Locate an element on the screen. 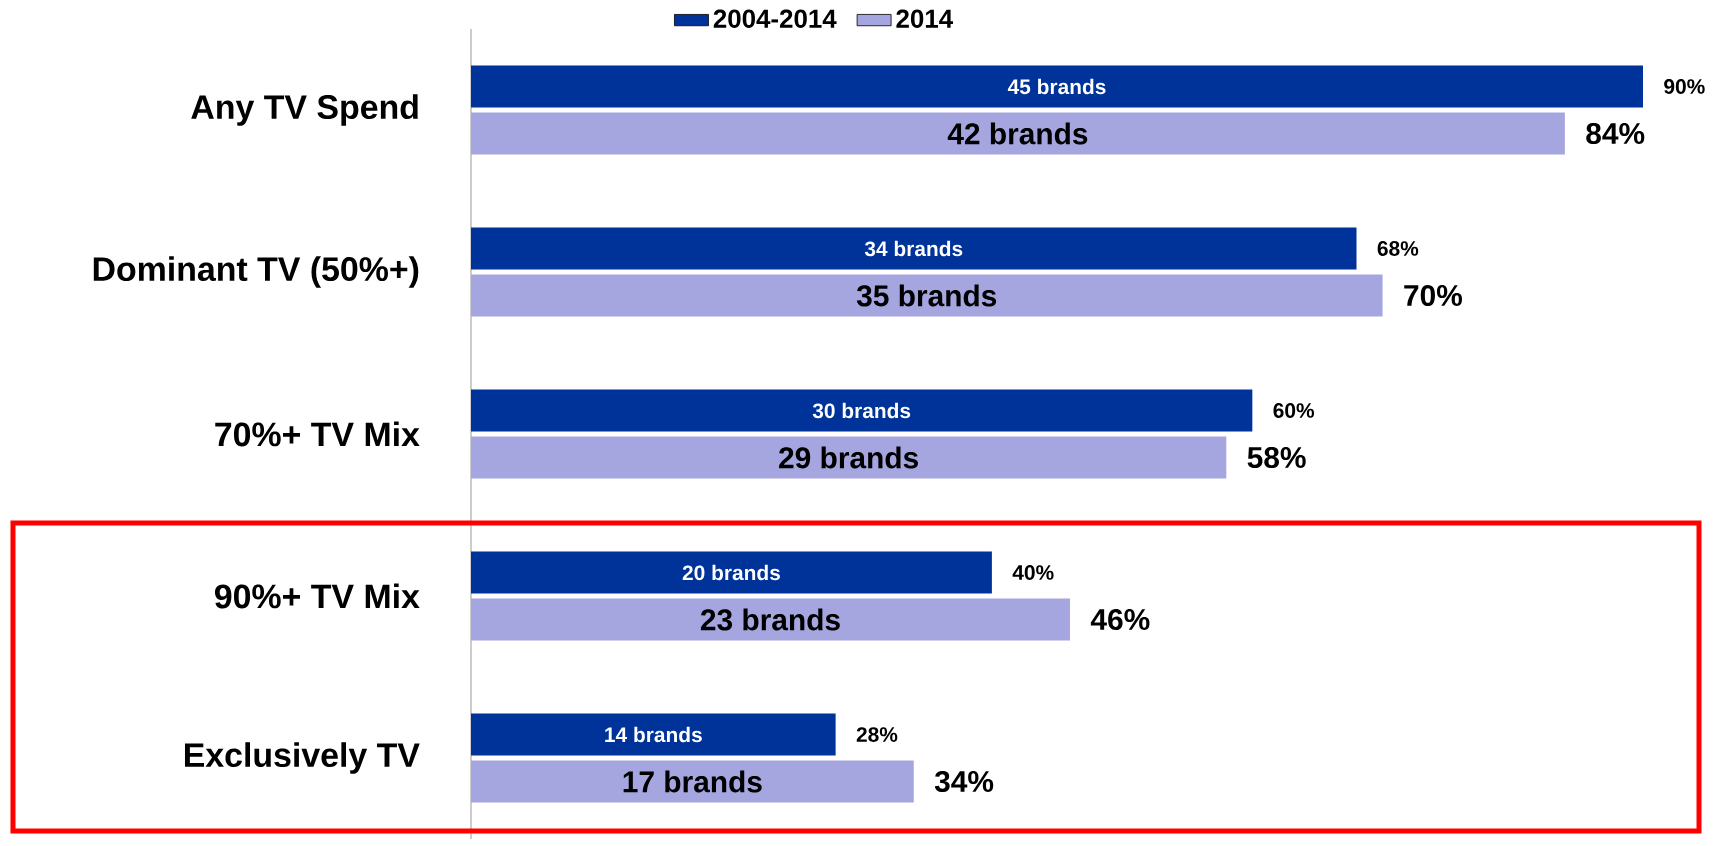 The width and height of the screenshot is (1729, 846). y-tick-label: Dominant TV (50%+) is located at coordinates (256, 272).